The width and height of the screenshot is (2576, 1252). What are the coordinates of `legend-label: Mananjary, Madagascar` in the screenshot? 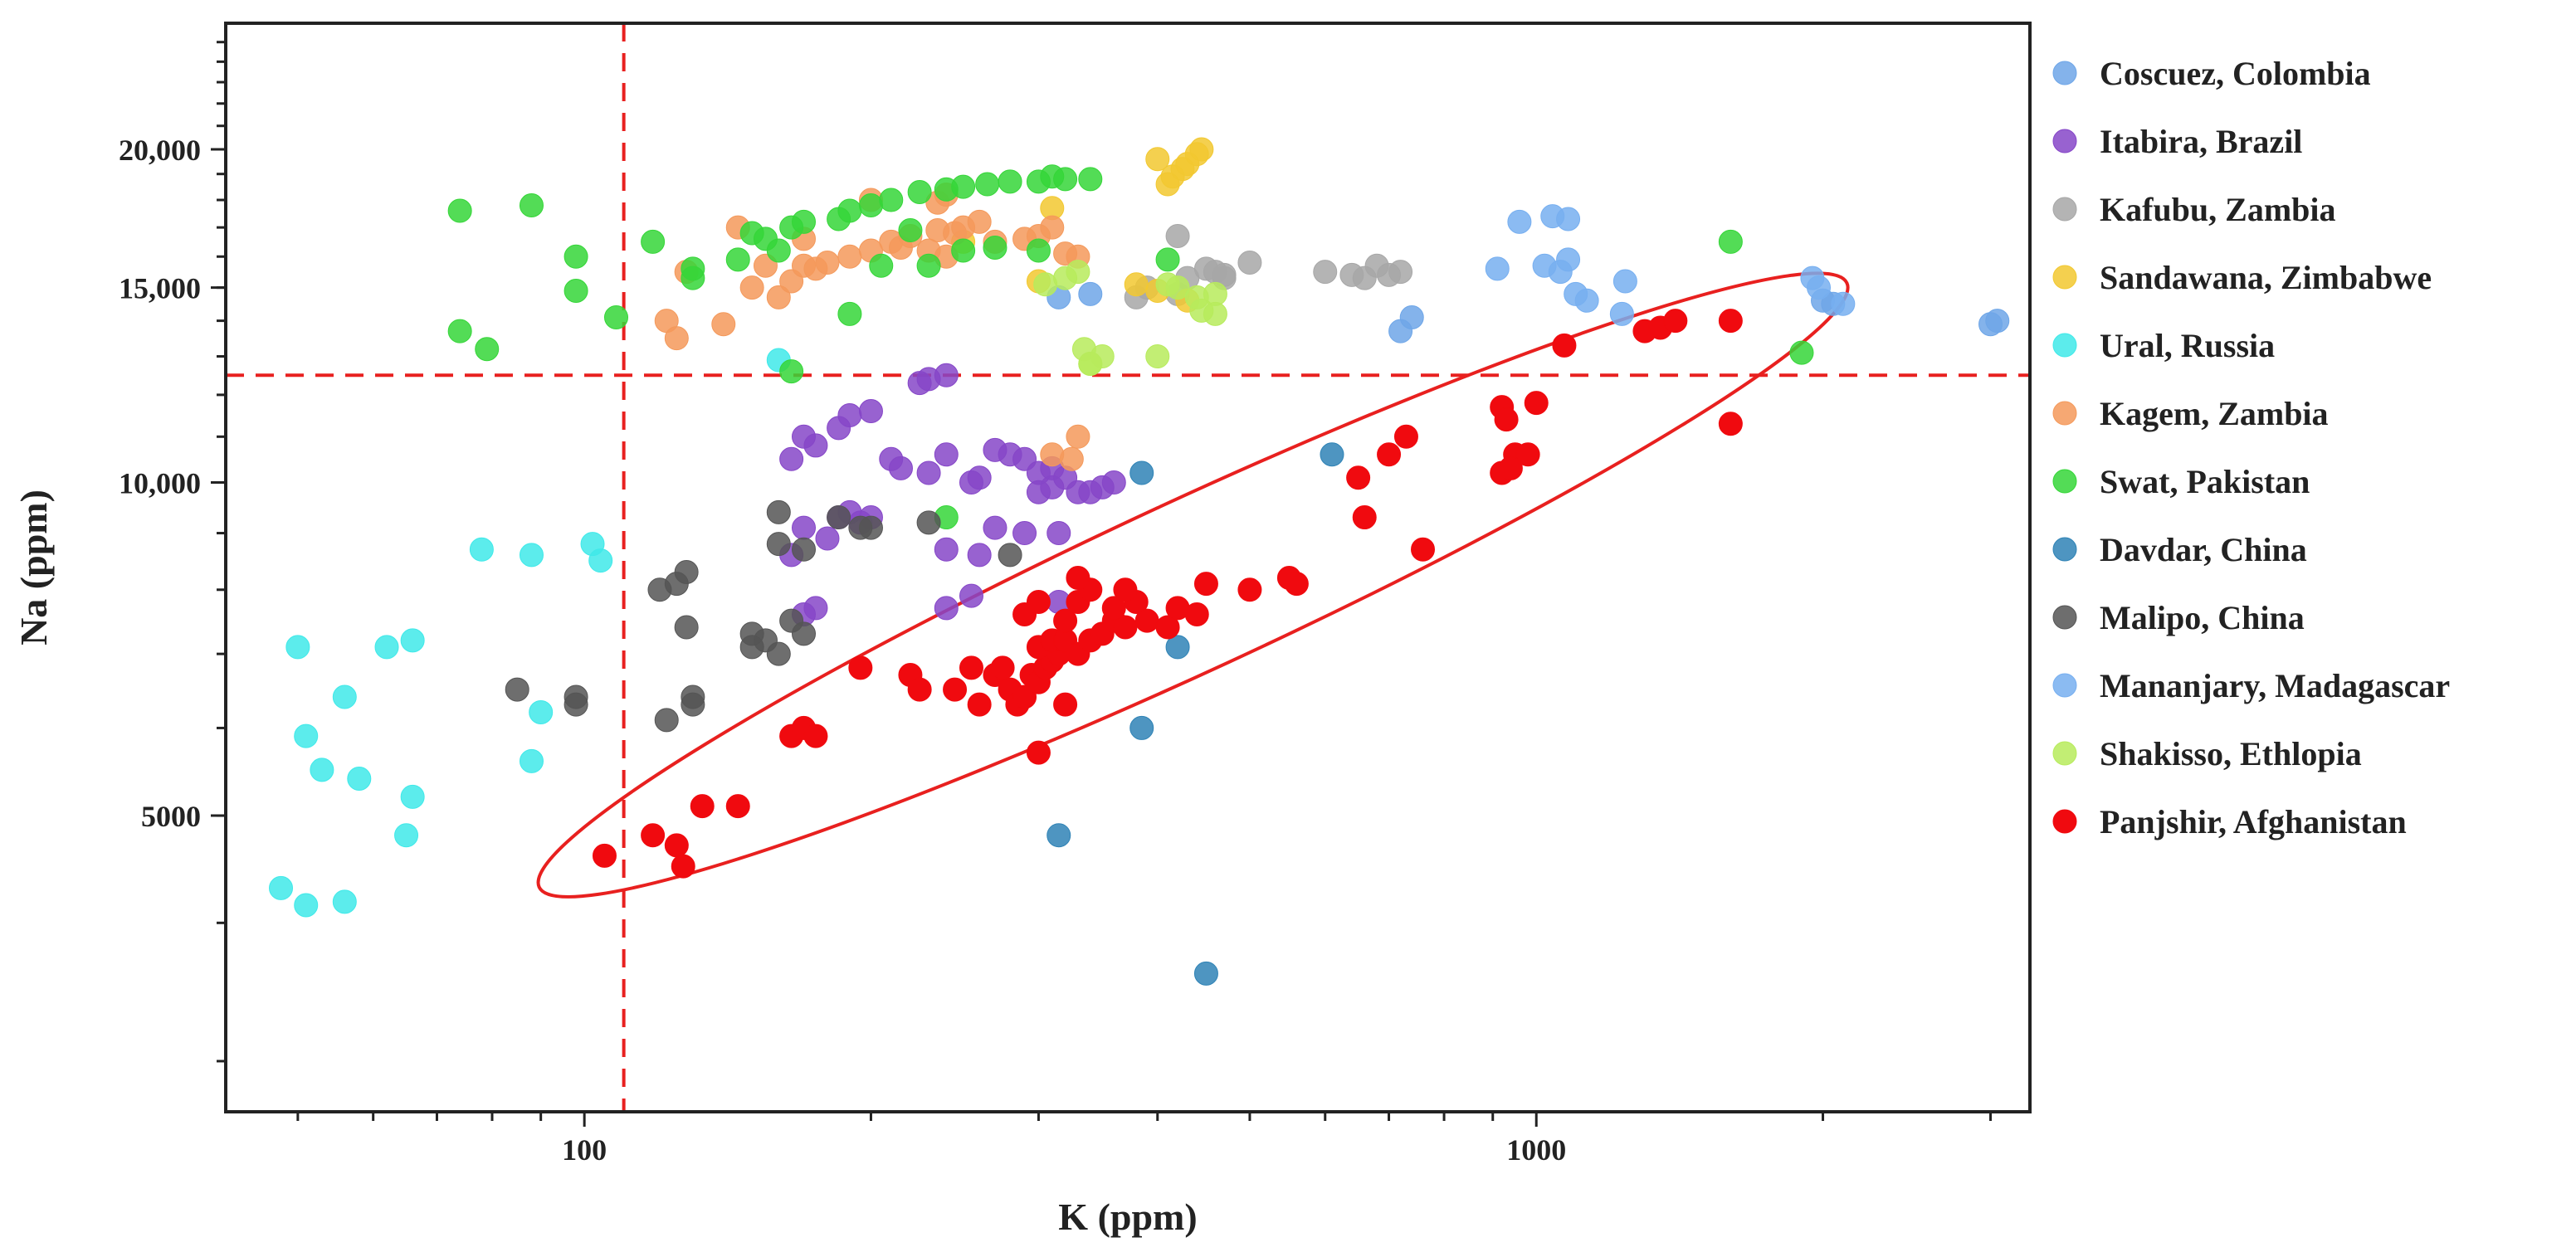 It's located at (2275, 686).